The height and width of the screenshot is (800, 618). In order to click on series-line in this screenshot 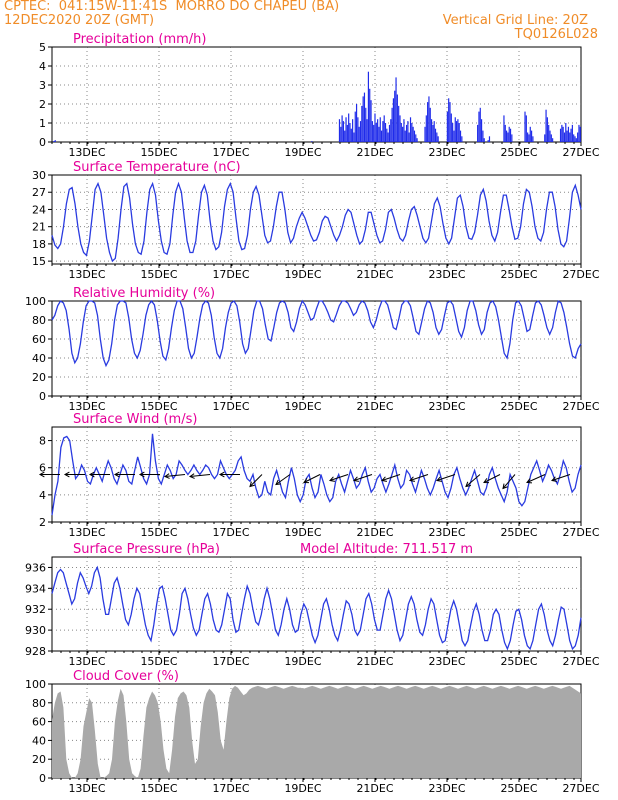, I will do `click(316, 474)`.